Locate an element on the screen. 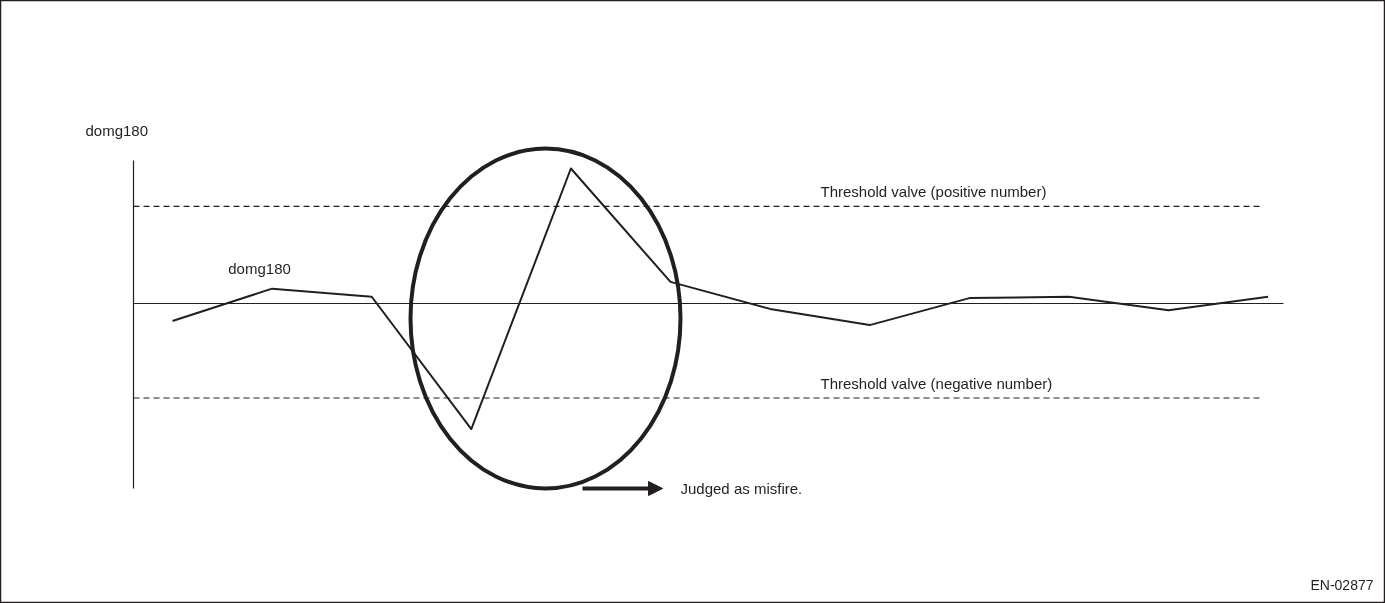  ref-line-label: Threshold valve (positive number) is located at coordinates (933, 192).